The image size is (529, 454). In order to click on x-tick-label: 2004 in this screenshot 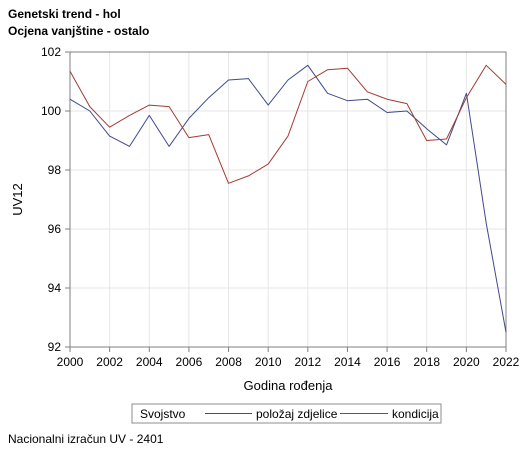, I will do `click(149, 362)`.